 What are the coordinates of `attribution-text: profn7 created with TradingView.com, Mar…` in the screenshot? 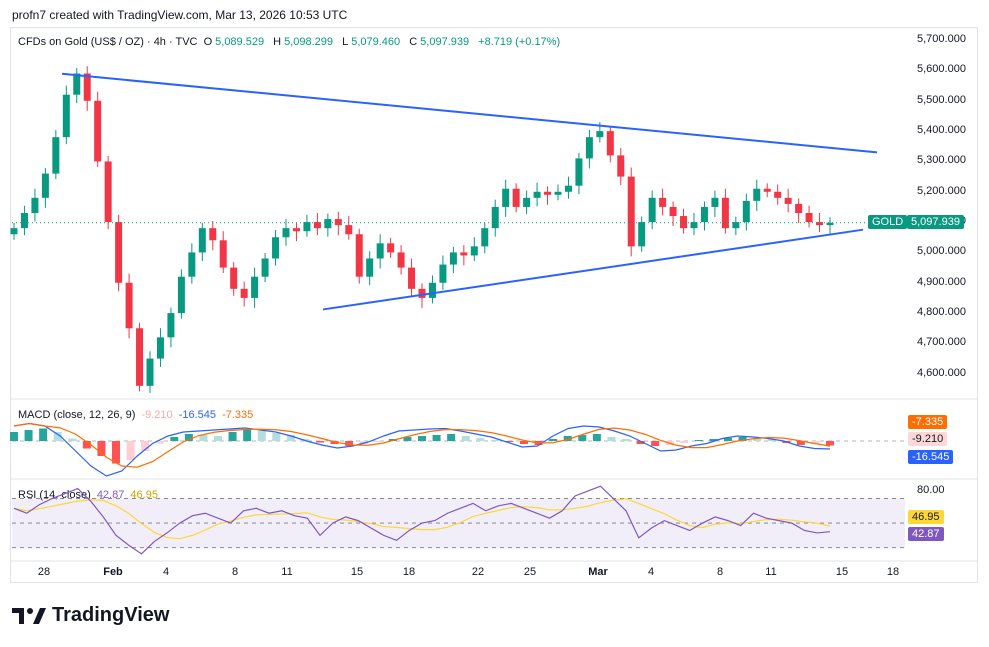 It's located at (180, 15).